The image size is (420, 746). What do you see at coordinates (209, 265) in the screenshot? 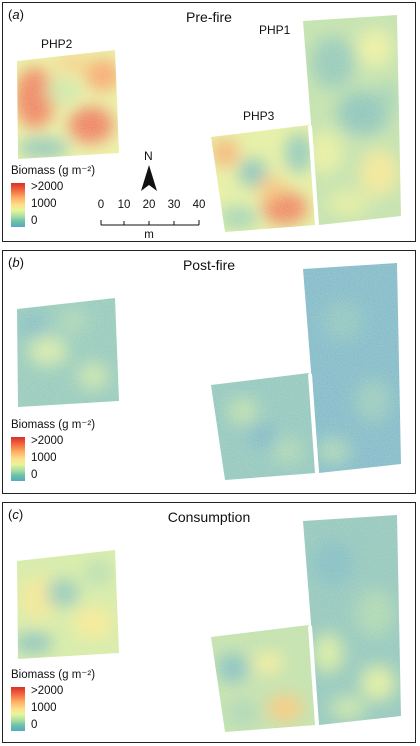
I see `panel-title: Post-fire` at bounding box center [209, 265].